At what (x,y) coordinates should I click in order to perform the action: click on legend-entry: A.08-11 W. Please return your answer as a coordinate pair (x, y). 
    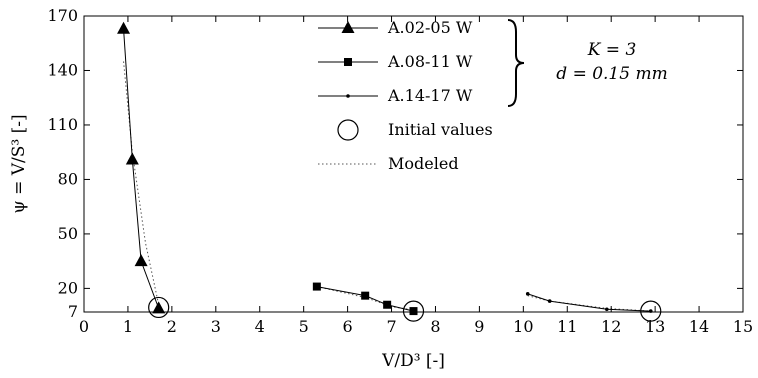
    Looking at the image, I should click on (395, 61).